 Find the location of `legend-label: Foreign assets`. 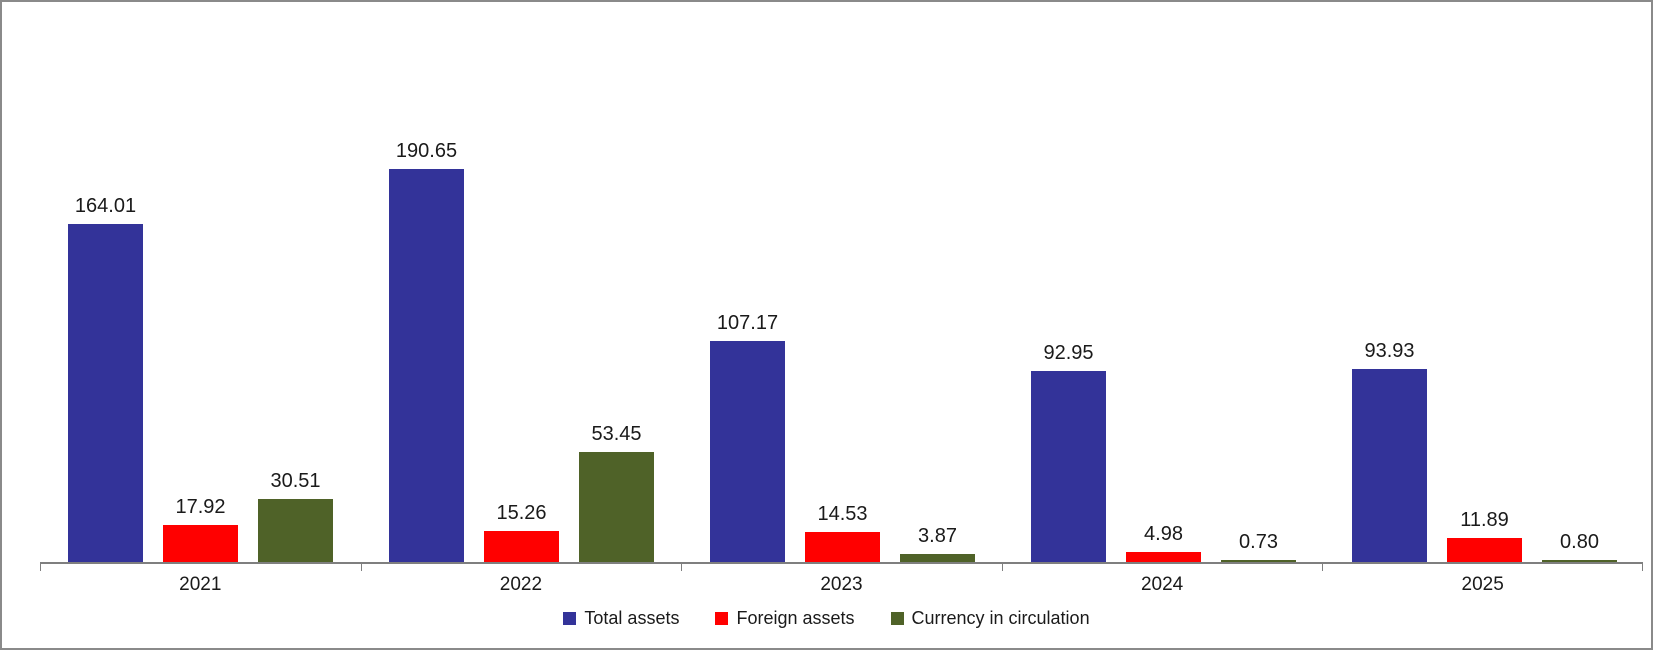

legend-label: Foreign assets is located at coordinates (795, 618).